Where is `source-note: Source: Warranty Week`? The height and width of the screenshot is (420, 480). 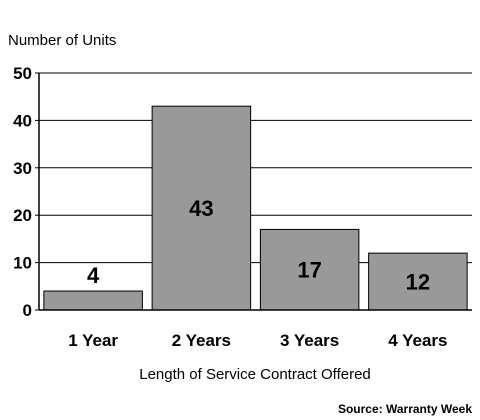
source-note: Source: Warranty Week is located at coordinates (405, 409).